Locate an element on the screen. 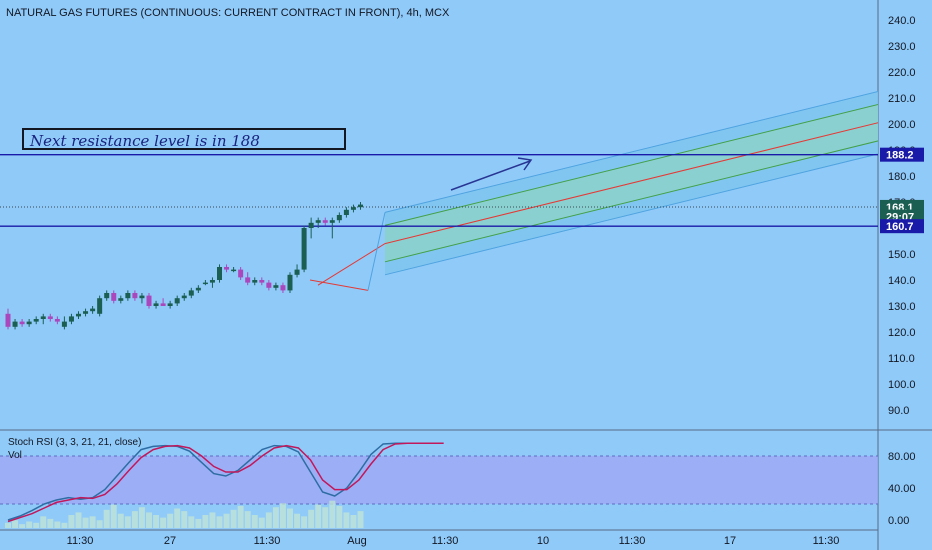 Image resolution: width=932 pixels, height=550 pixels. price-tick-label: 200.0 is located at coordinates (902, 125).